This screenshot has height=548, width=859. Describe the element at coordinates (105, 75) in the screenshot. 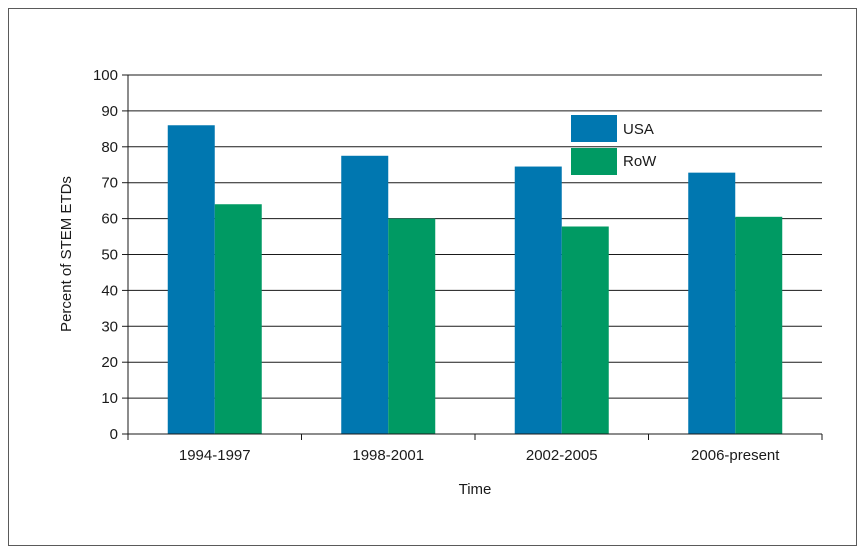

I see `y-tick-label: 100` at that location.